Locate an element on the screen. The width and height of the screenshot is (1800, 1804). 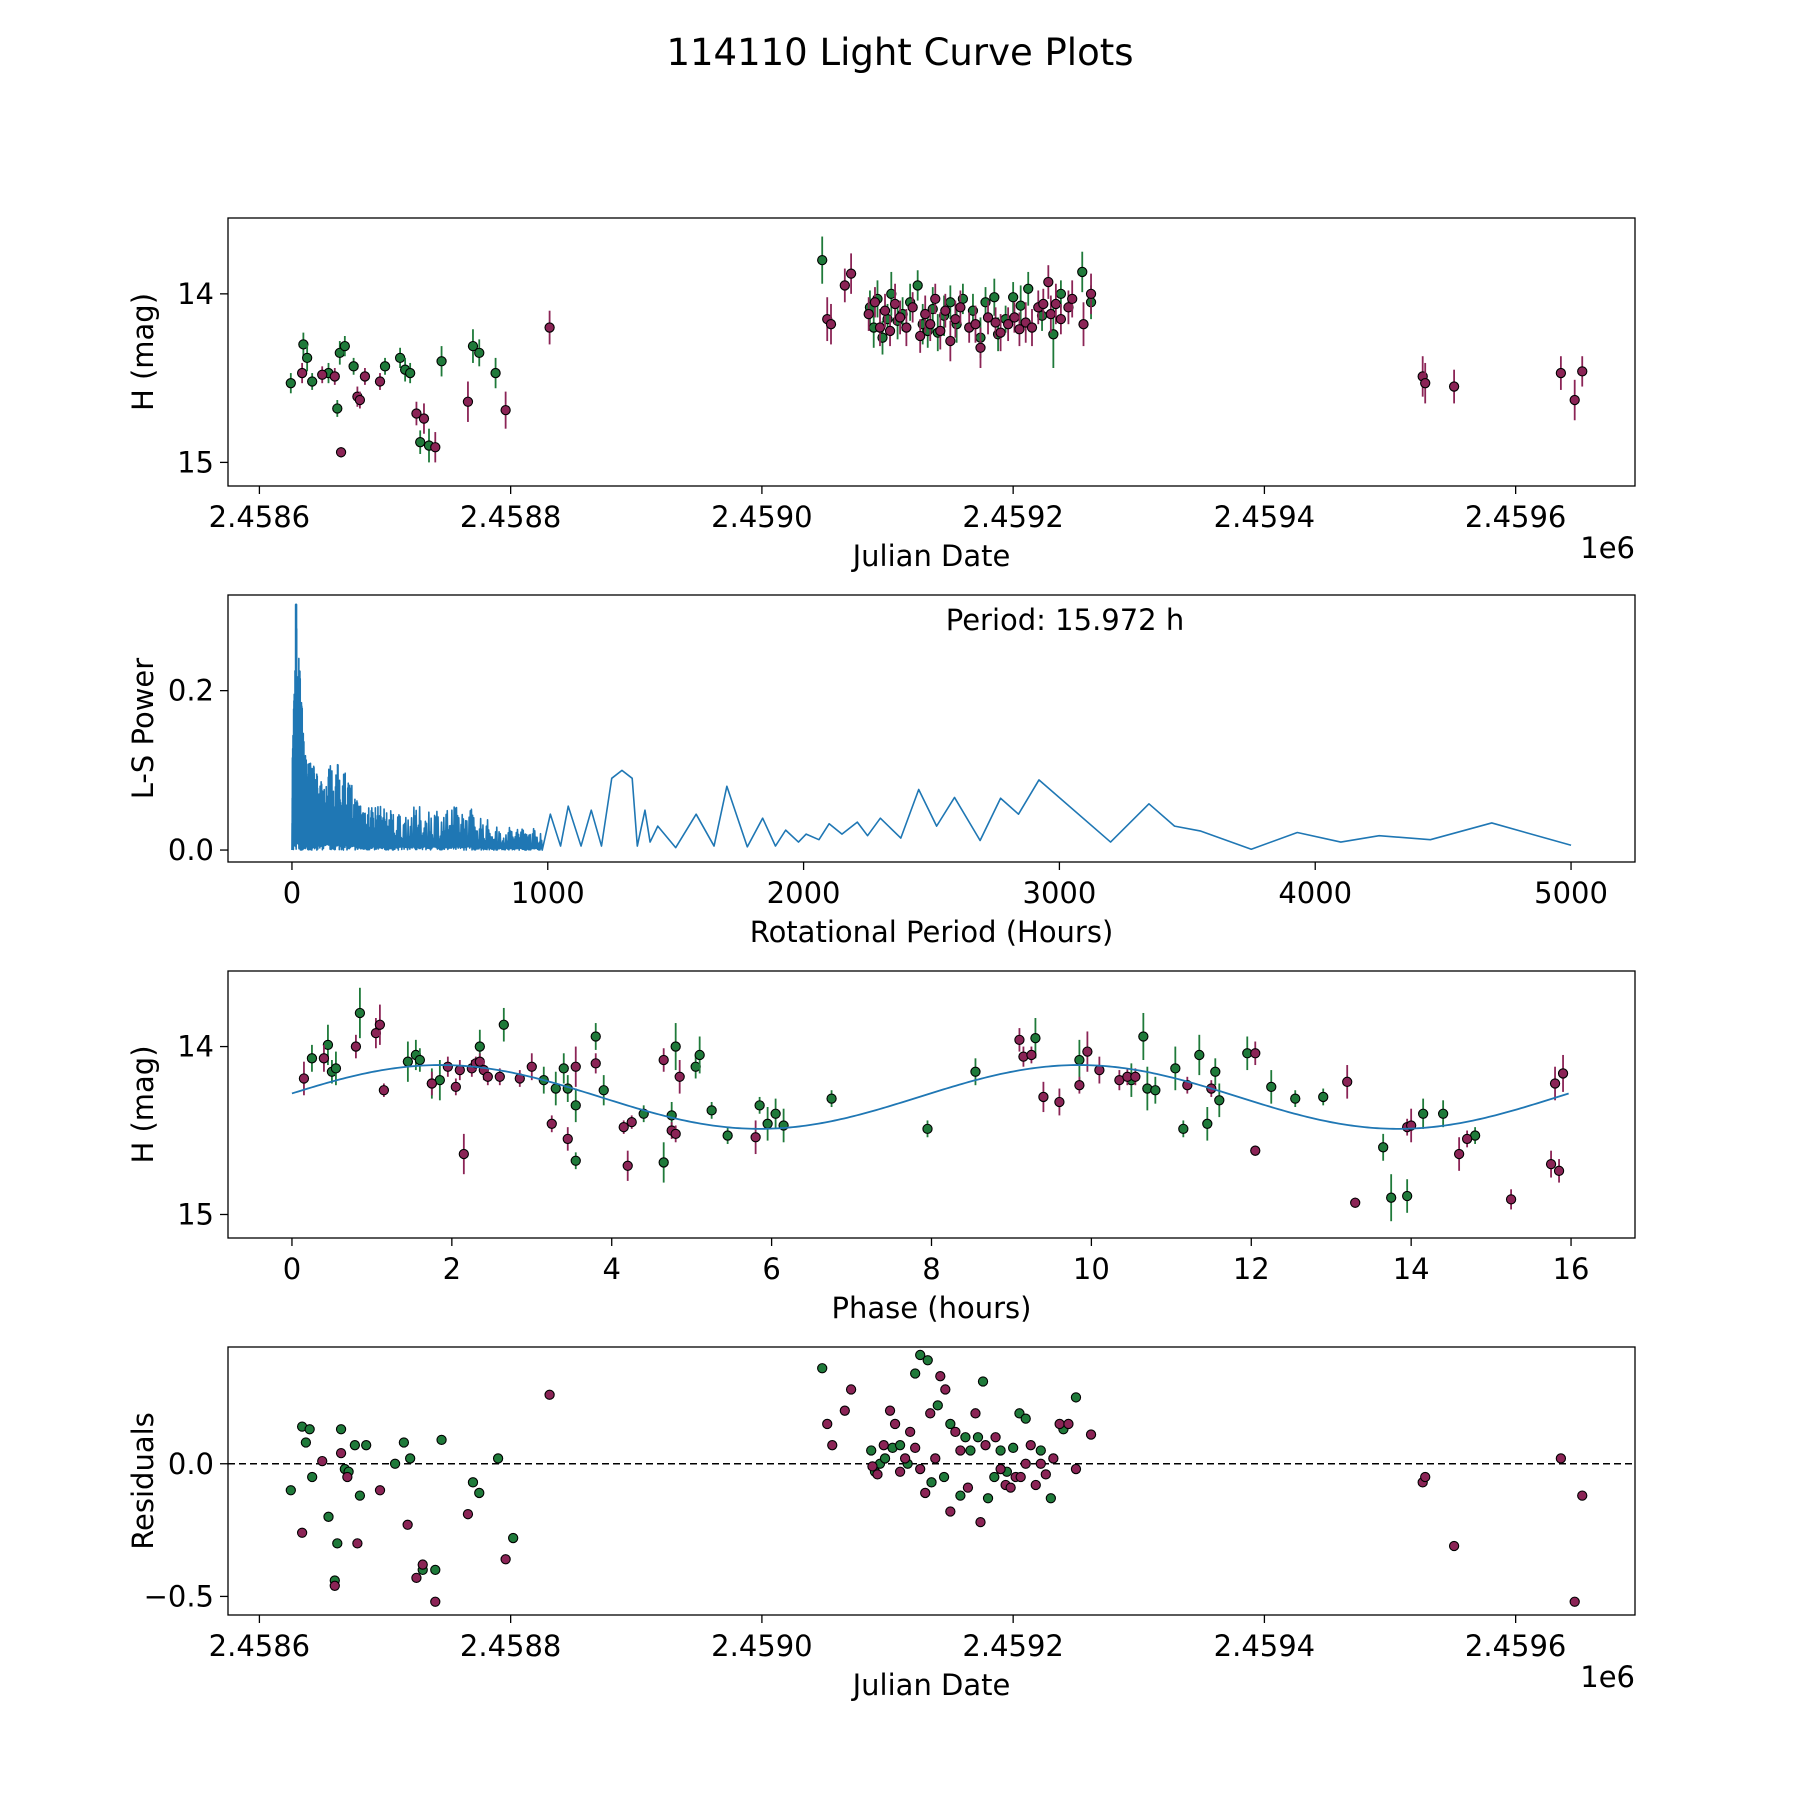
series-maroon-filter is located at coordinates (933, 1107).